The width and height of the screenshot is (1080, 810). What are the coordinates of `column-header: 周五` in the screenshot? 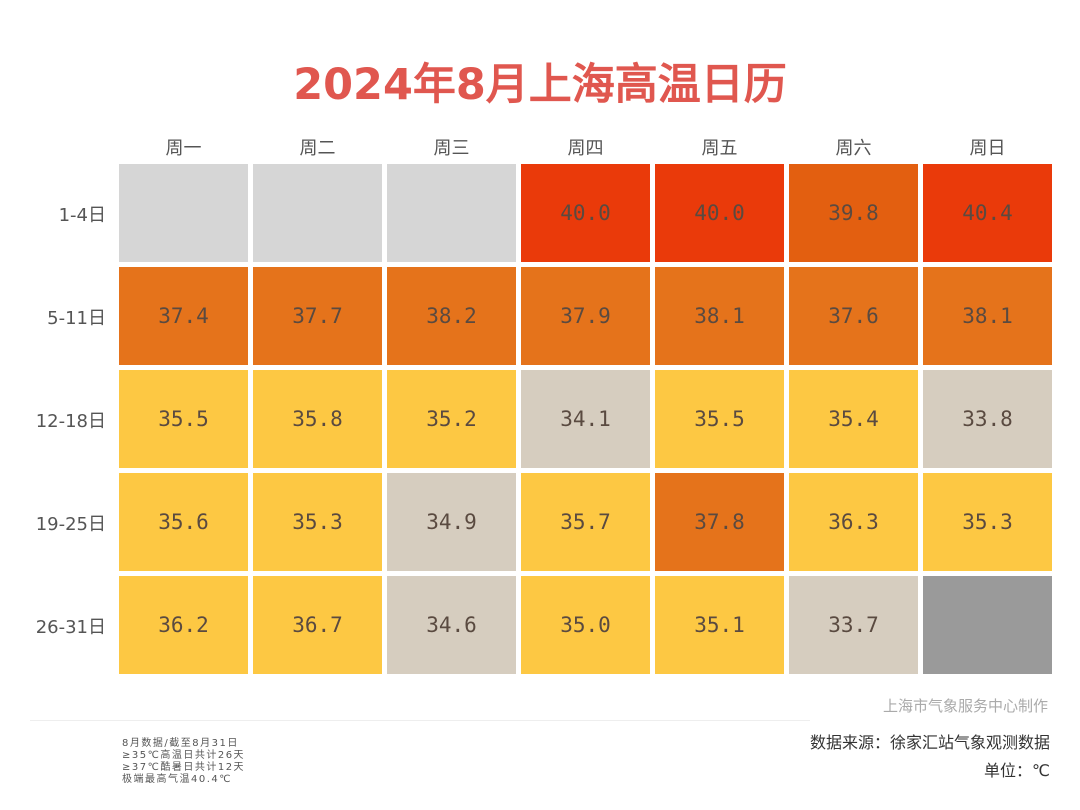 It's located at (719, 148).